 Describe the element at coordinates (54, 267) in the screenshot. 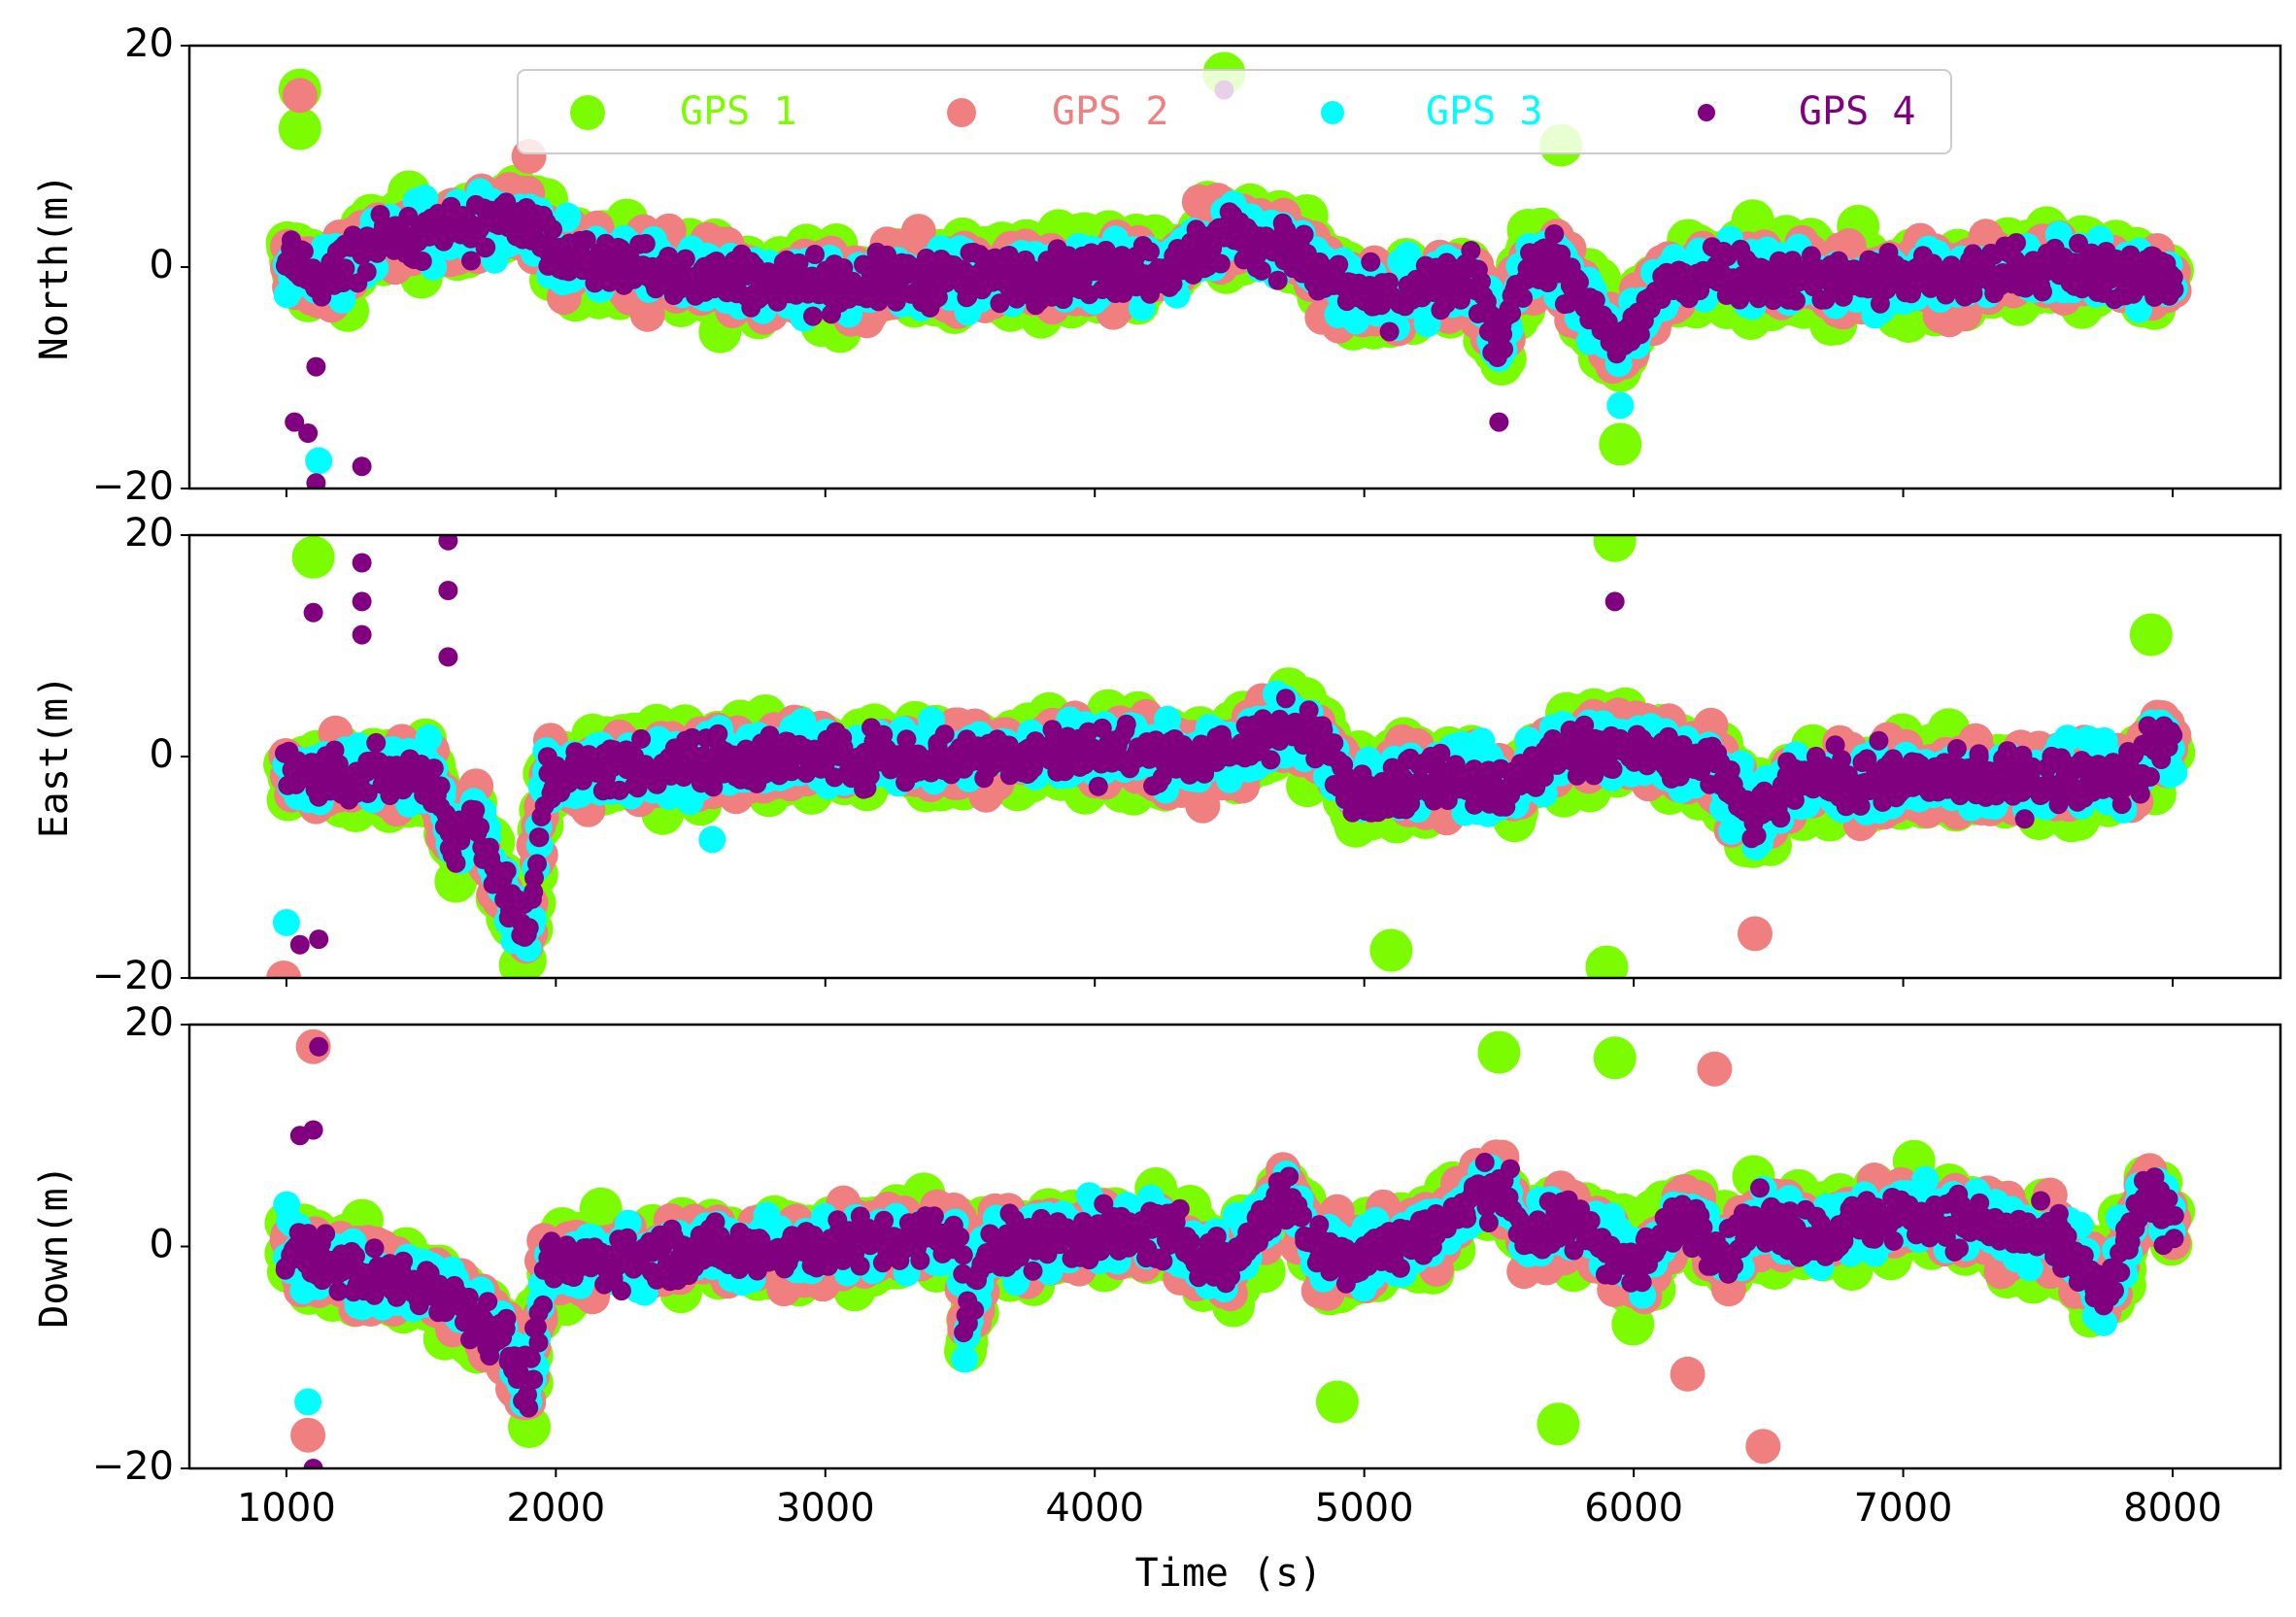

I see `north-y-axis-label: North(m)` at that location.